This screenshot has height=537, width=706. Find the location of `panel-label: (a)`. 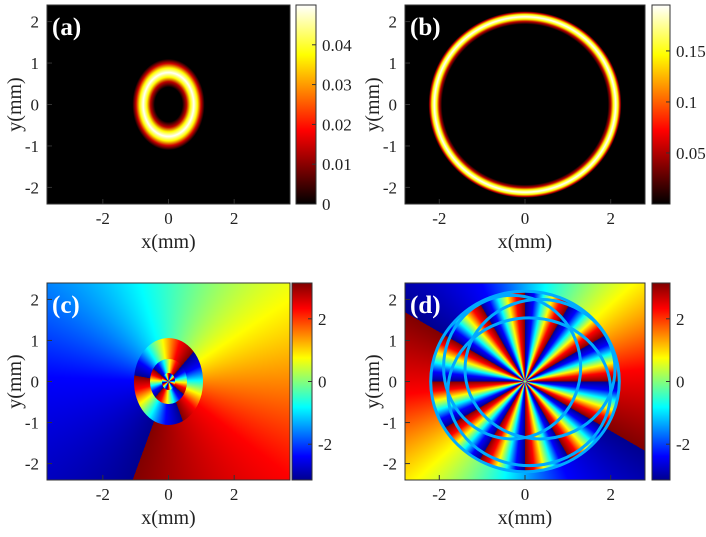

panel-label: (a) is located at coordinates (66, 27).